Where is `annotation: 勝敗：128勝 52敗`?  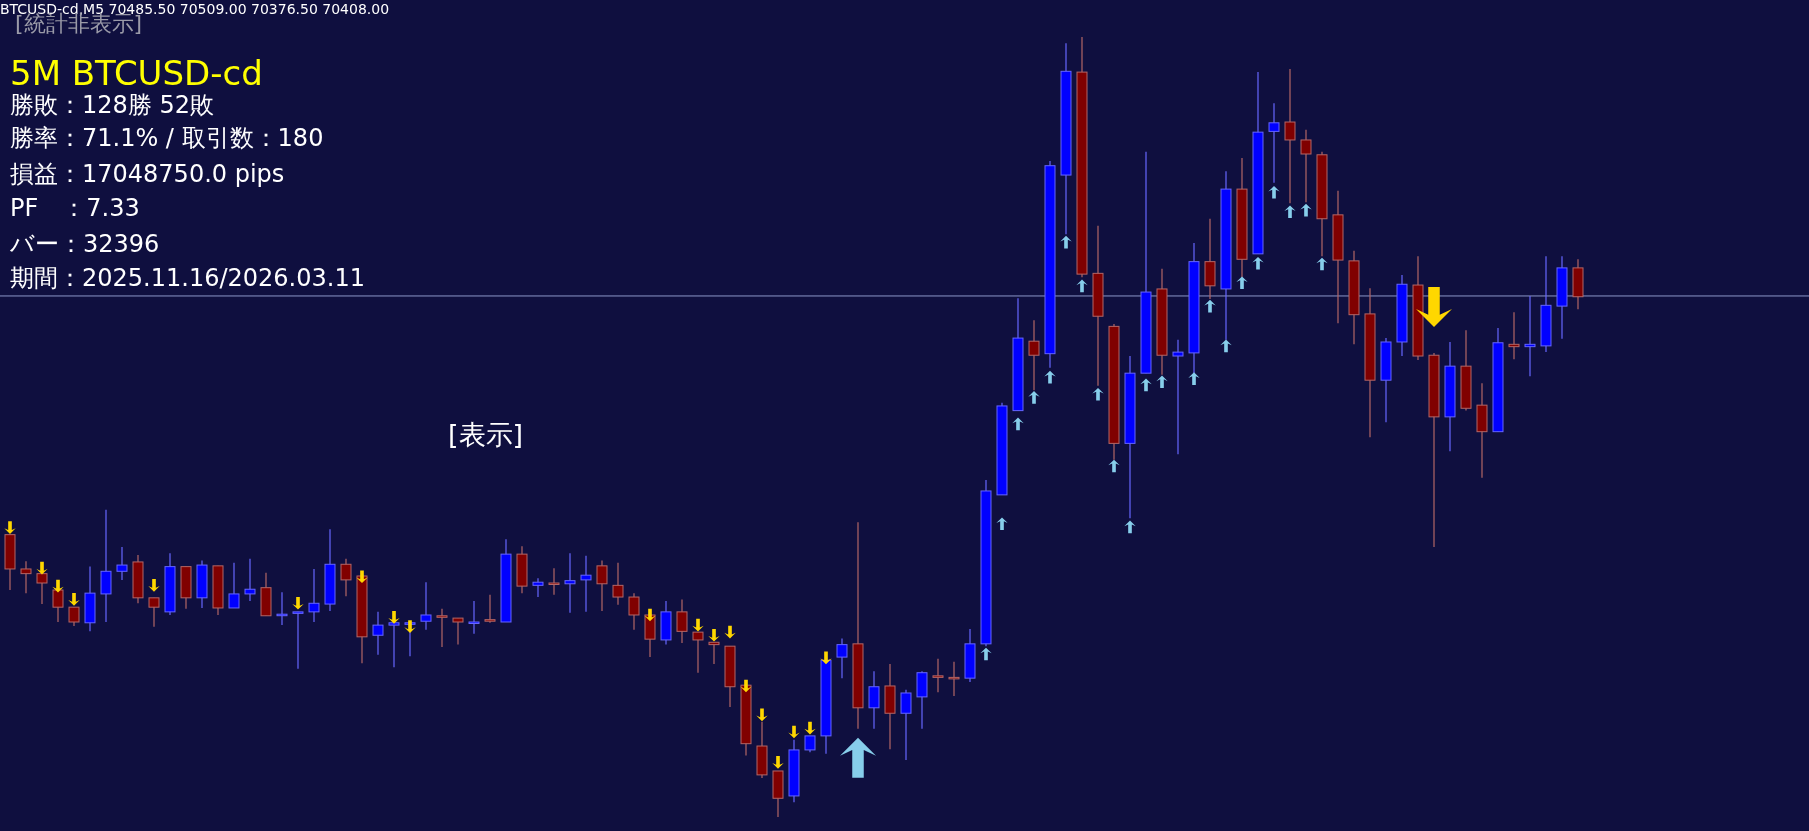
annotation: 勝敗：128勝 52敗 is located at coordinates (112, 105).